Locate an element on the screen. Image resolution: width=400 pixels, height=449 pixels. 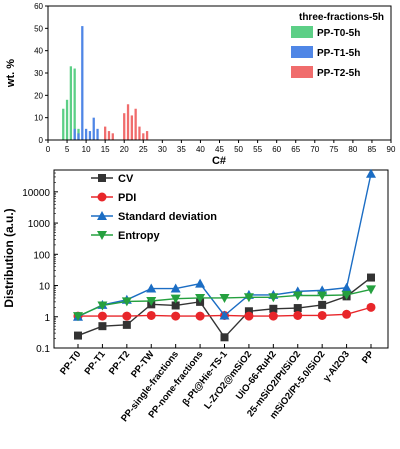
bar-pp-t2-5h-c17 is located at coordinates (112, 136).